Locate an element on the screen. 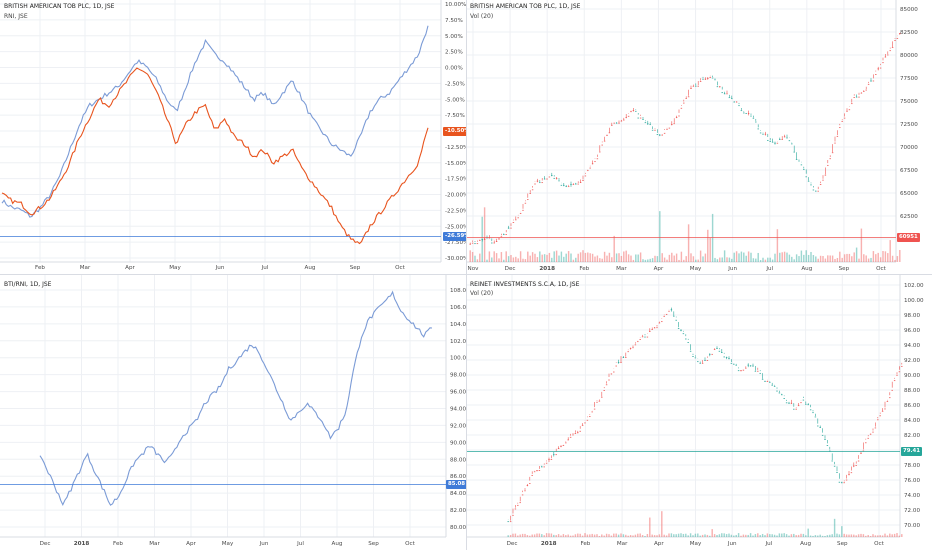 The width and height of the screenshot is (932, 550). y-axis-tick-label: 94.00 is located at coordinates (458, 410).